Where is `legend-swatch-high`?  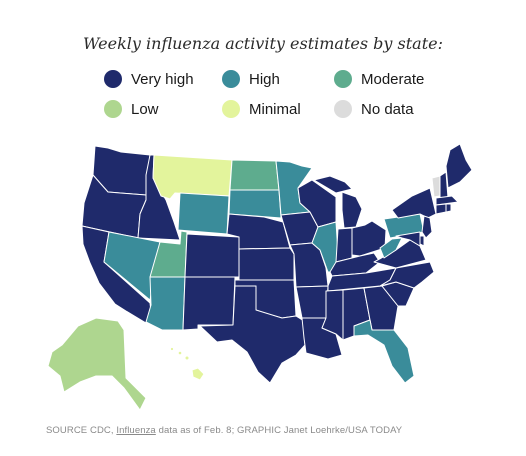
legend-swatch-high is located at coordinates (231, 79).